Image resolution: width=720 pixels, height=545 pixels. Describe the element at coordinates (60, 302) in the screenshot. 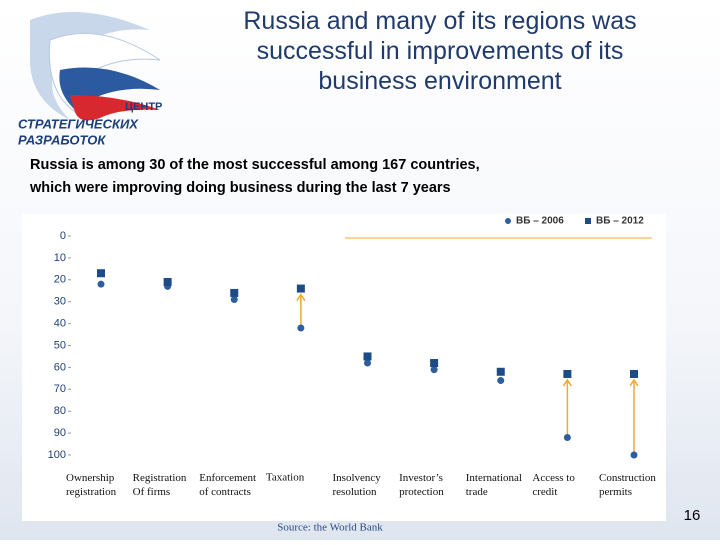

I see `y-tick-label: 30` at that location.